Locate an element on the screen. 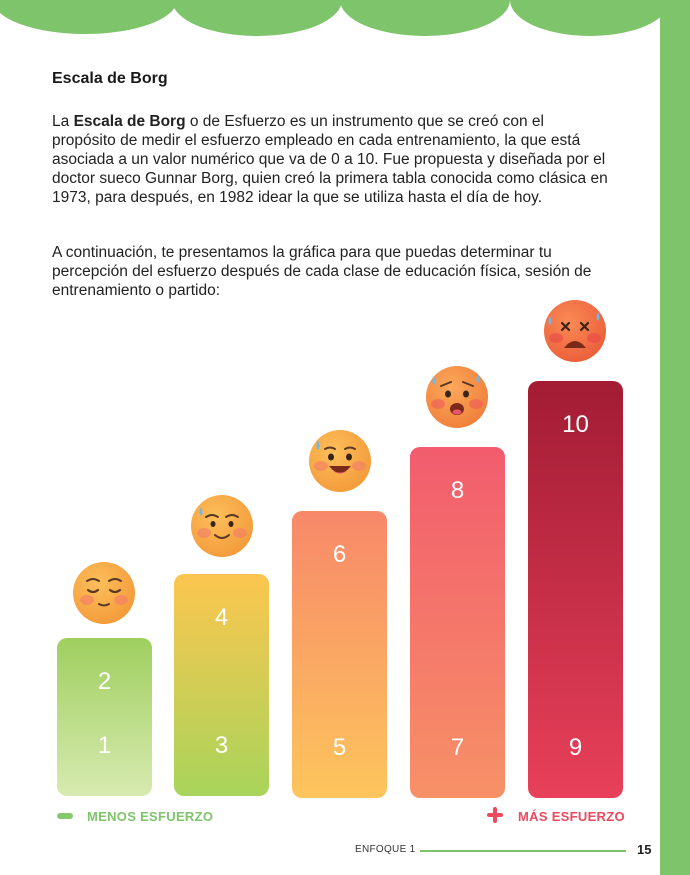  plus-icon is located at coordinates (495, 815).